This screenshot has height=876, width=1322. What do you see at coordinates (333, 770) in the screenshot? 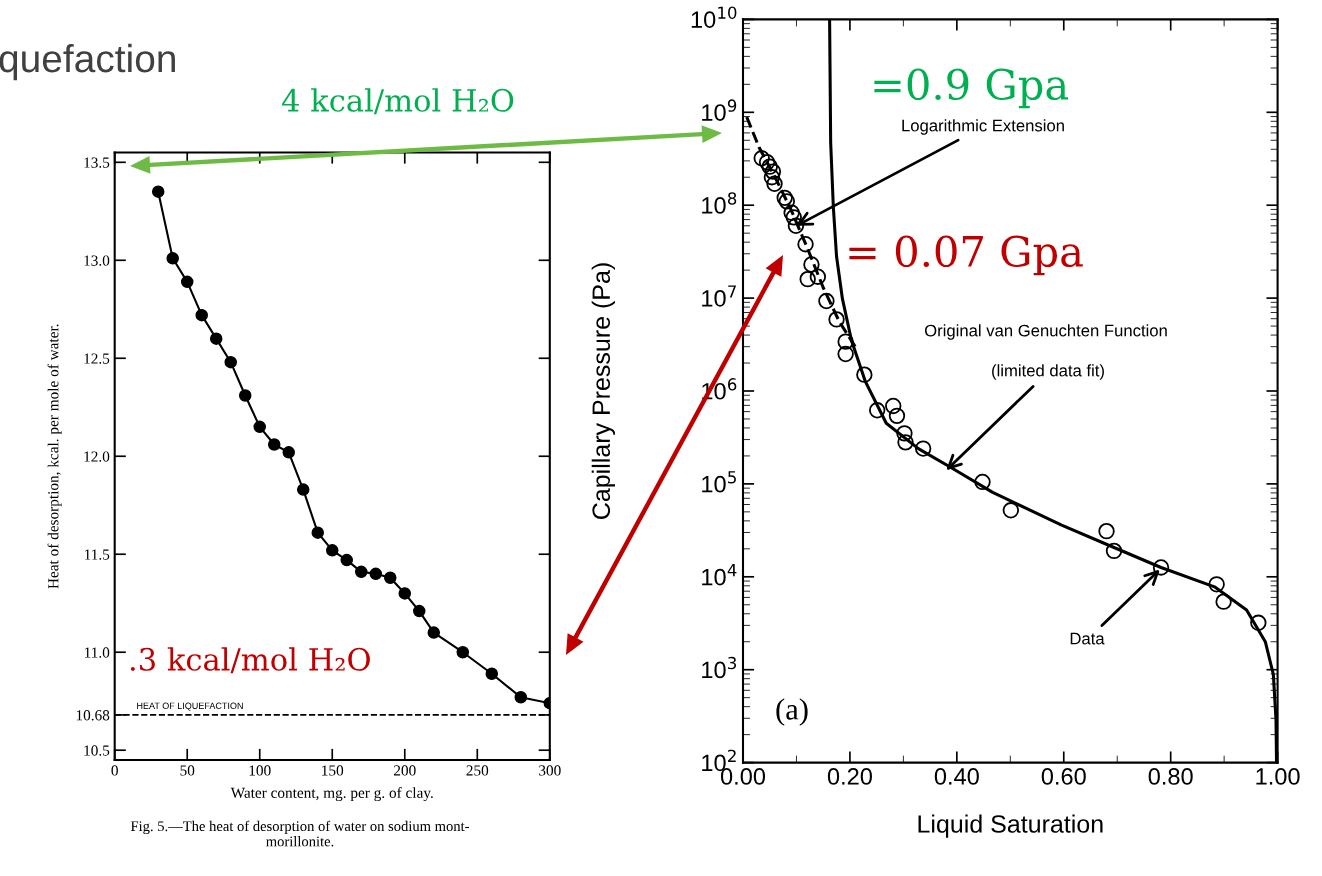
I see `x-tick-label: 150` at bounding box center [333, 770].